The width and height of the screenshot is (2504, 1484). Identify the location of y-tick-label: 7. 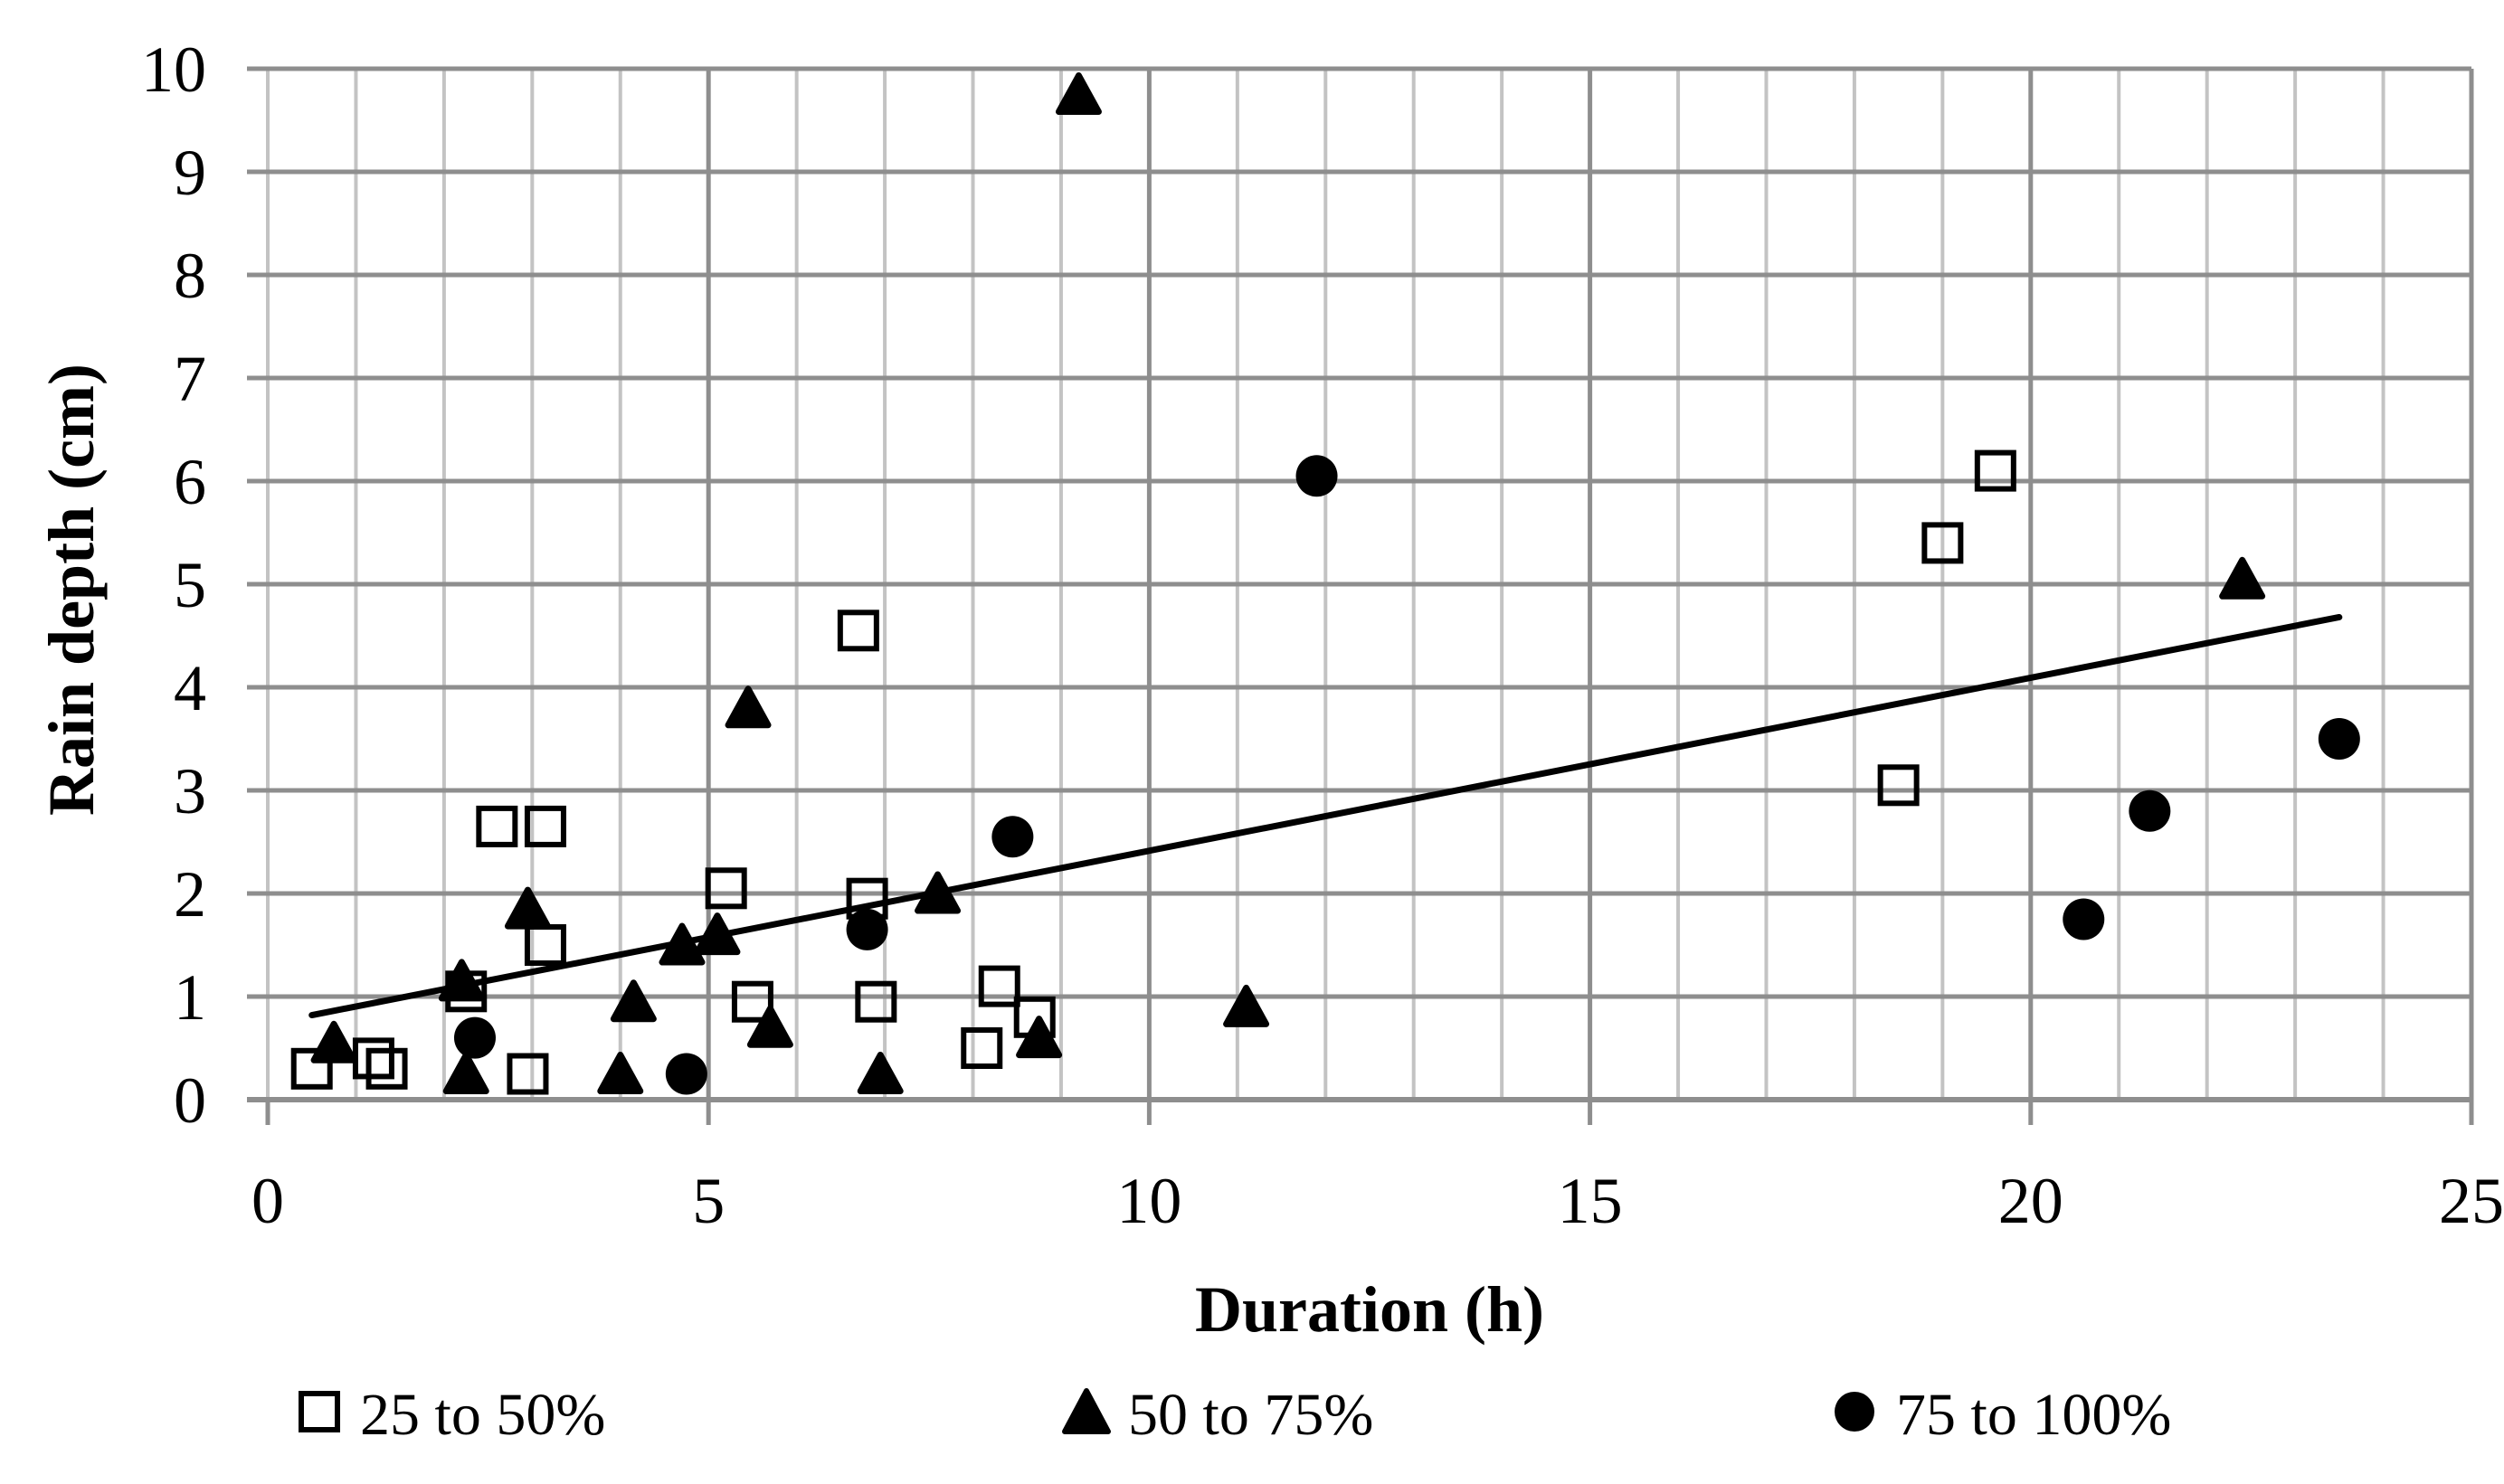
(190, 379).